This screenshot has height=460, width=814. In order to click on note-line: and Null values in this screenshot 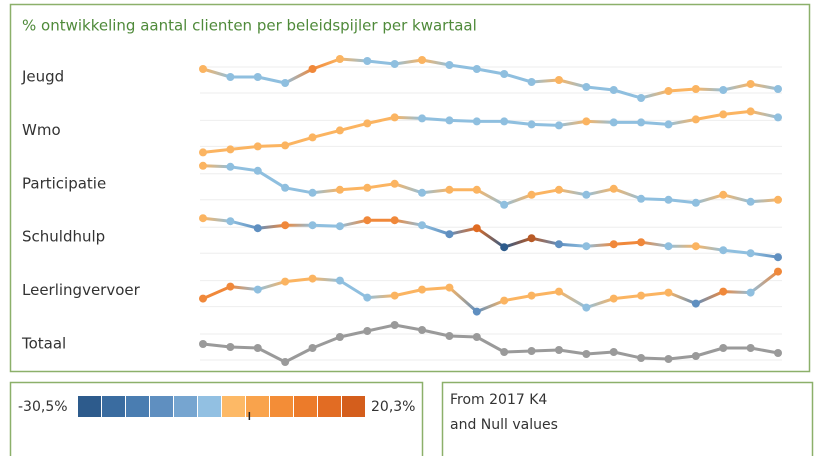, I will do `click(504, 425)`.